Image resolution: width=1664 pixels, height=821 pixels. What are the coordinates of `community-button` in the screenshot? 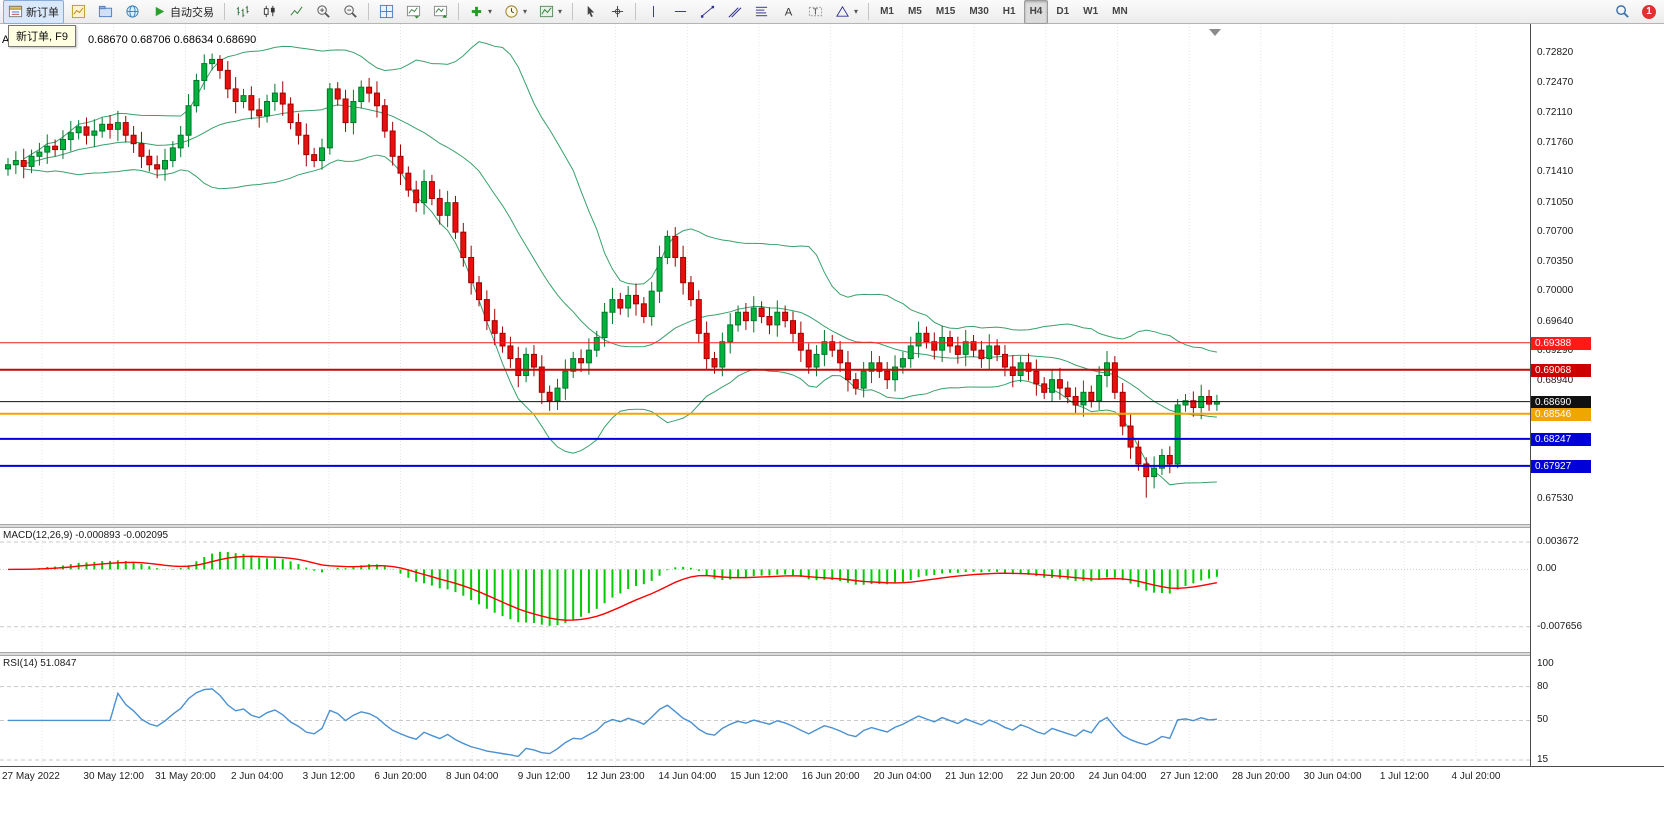 It's located at (132, 12).